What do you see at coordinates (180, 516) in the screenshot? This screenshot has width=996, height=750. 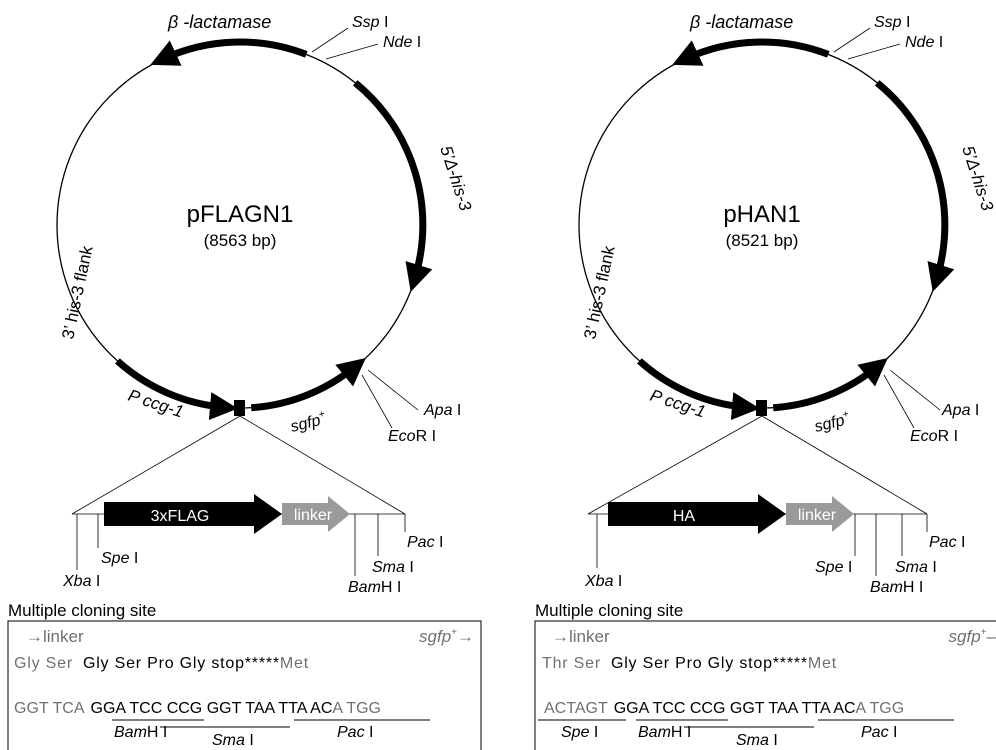 I see `tag-label: 3xFLAG` at bounding box center [180, 516].